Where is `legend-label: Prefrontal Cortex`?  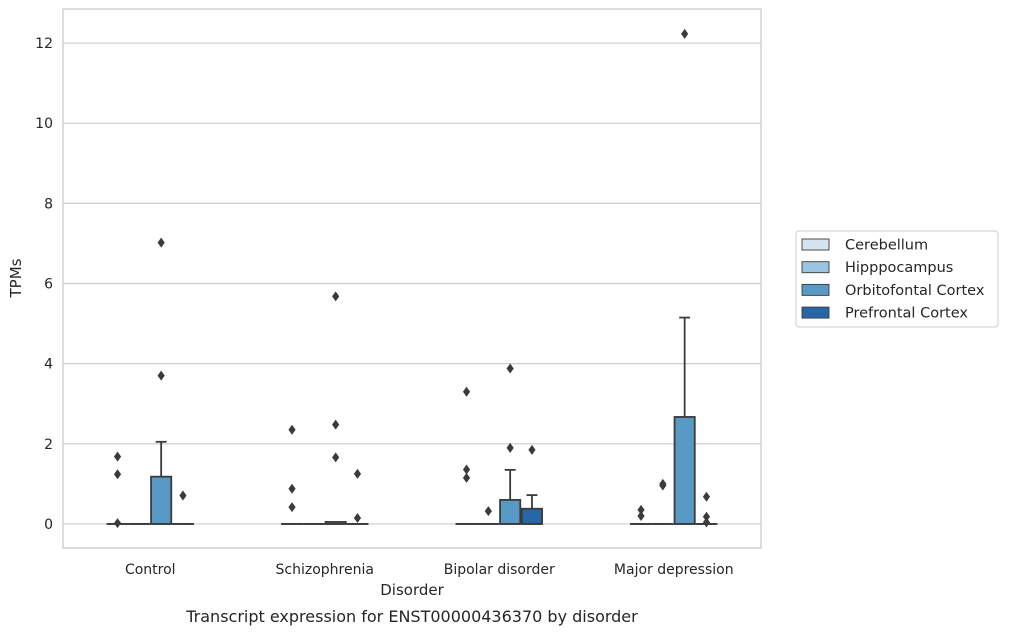 legend-label: Prefrontal Cortex is located at coordinates (906, 314).